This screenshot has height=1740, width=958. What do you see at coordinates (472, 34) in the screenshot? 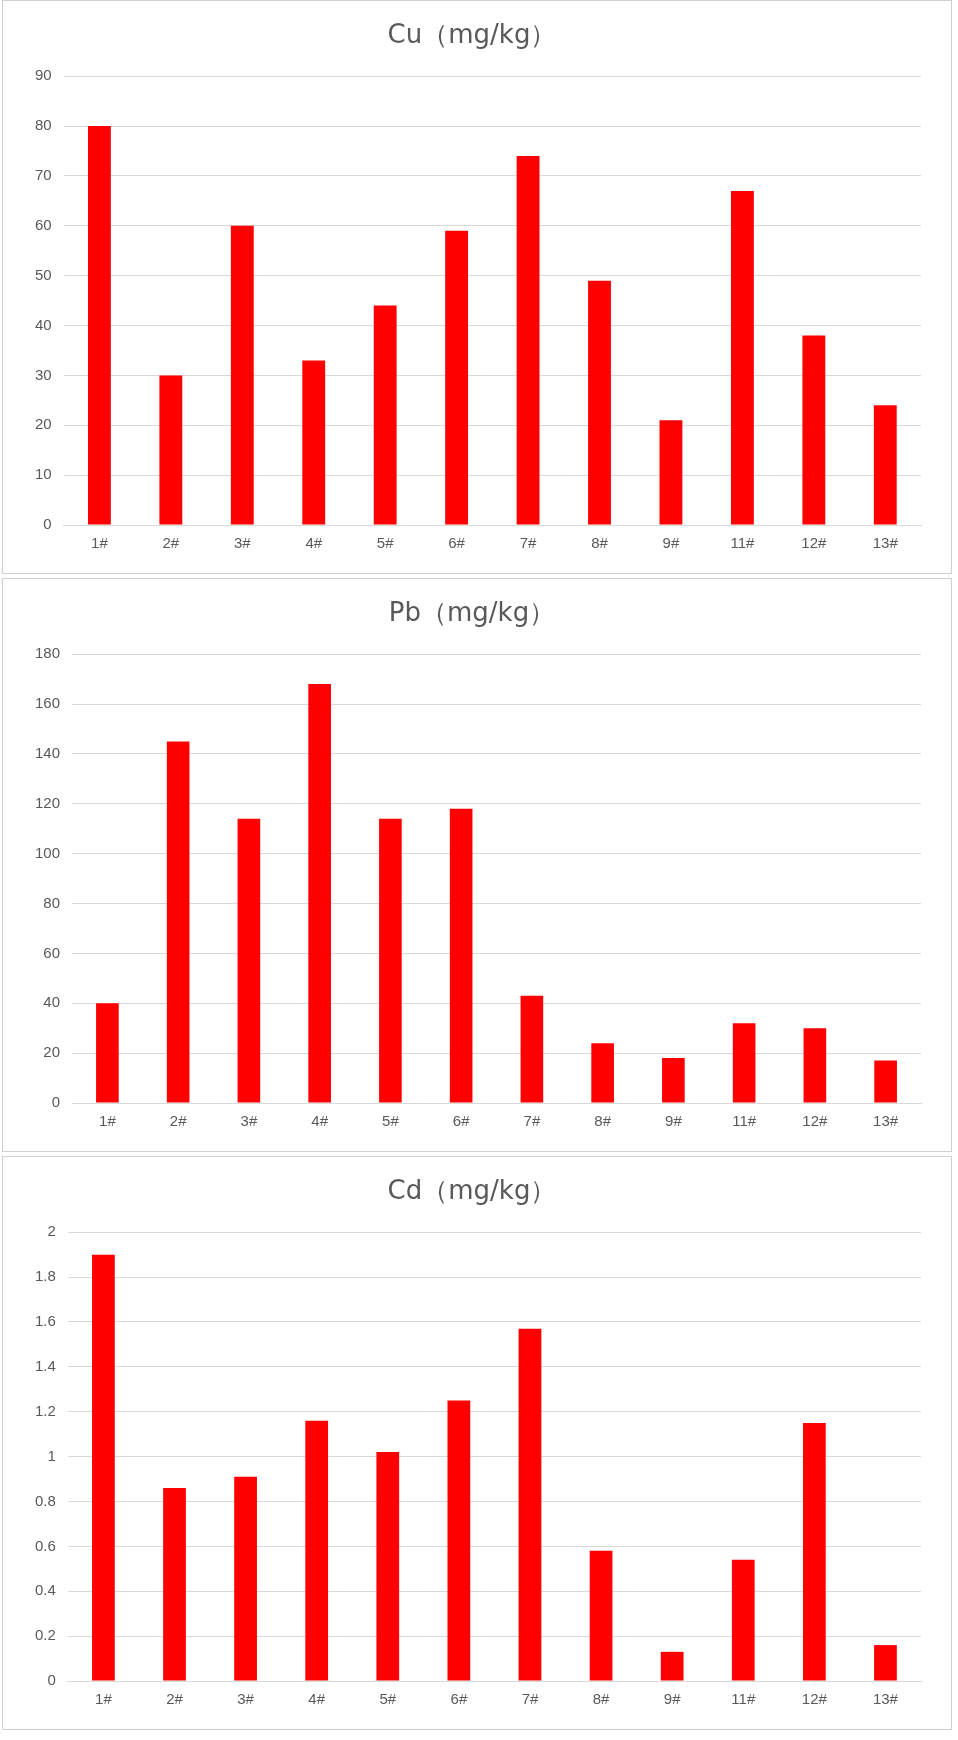
I see `chart-title: Cu（mg/kg）` at bounding box center [472, 34].